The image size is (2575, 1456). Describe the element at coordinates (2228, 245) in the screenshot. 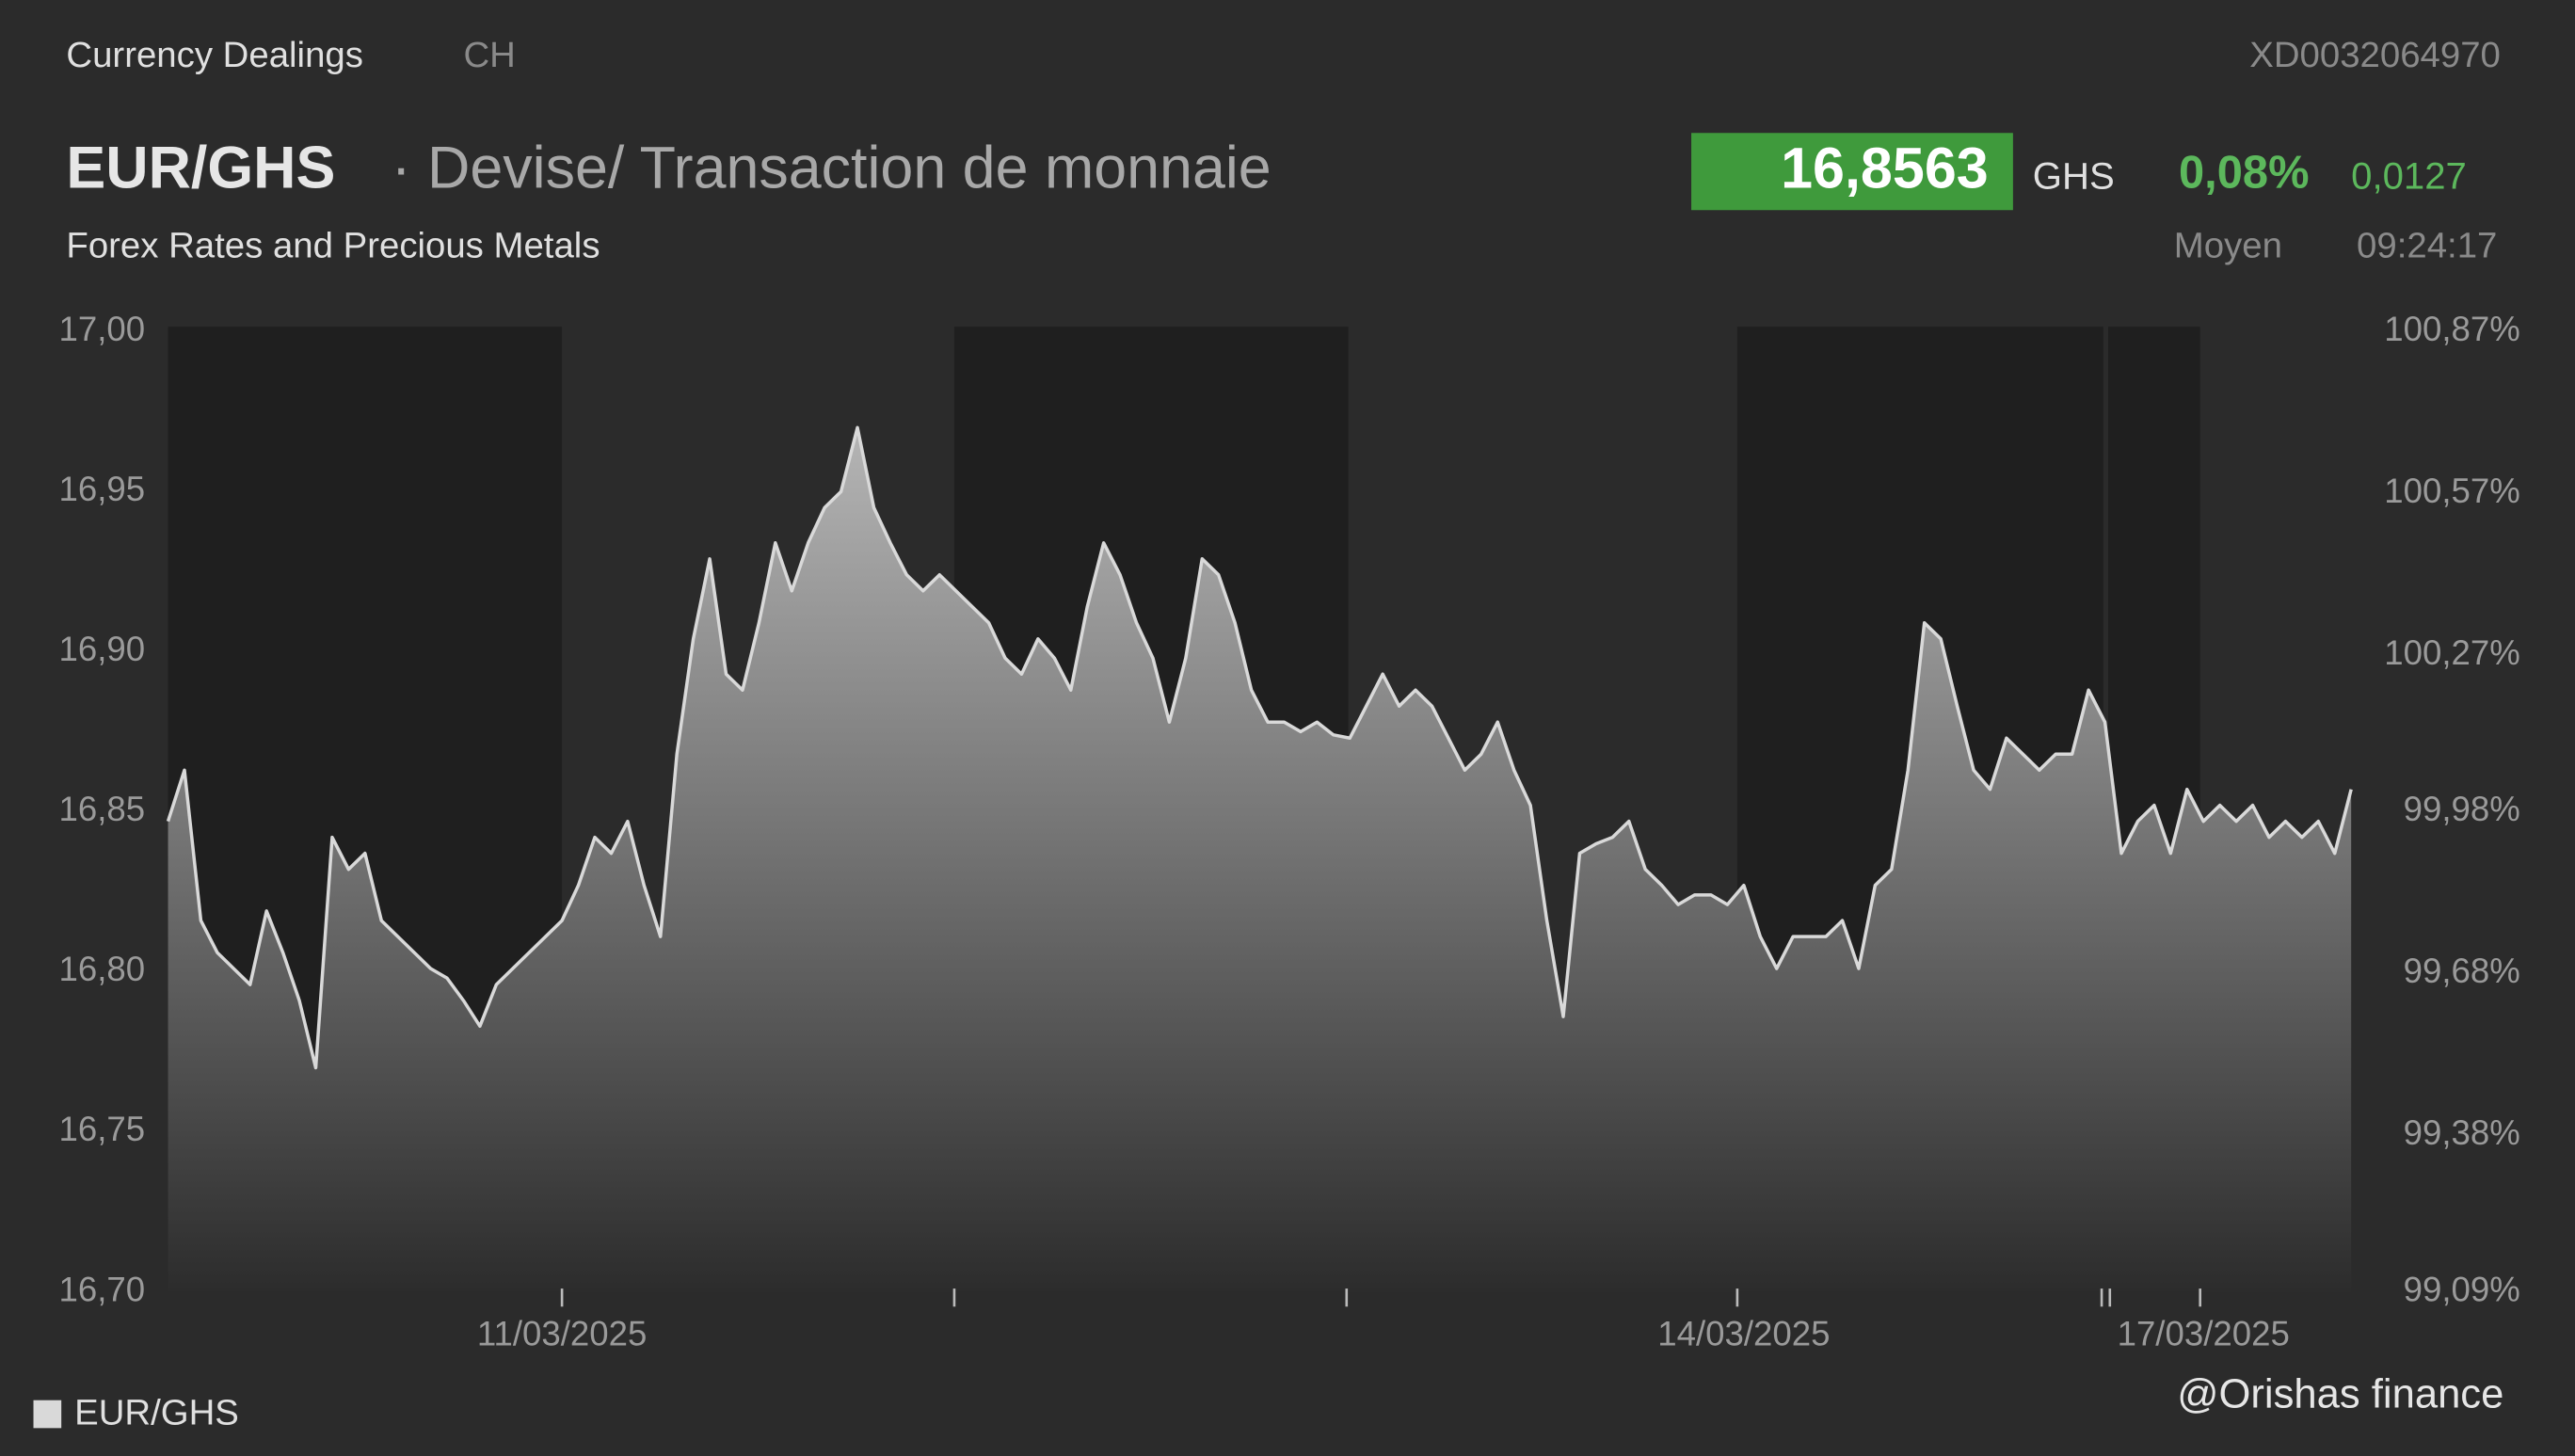

I see `price-type: Moyen` at that location.